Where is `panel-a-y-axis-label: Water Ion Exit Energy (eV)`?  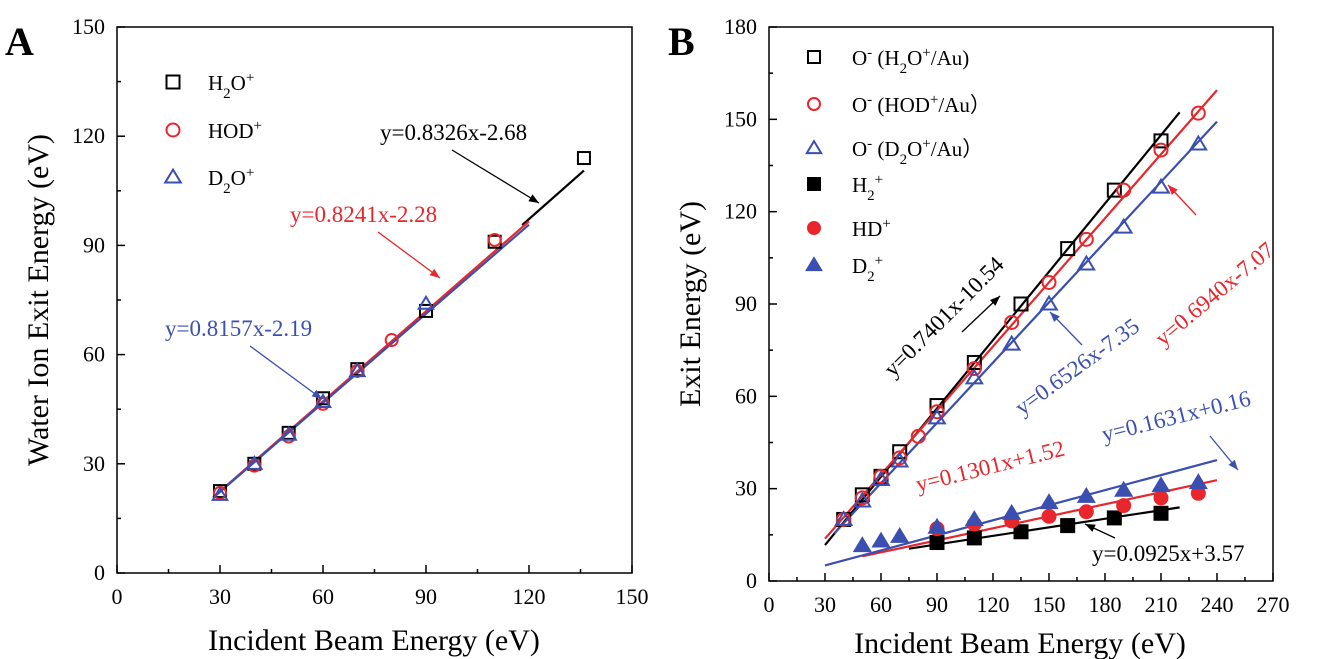
panel-a-y-axis-label: Water Ion Exit Energy (eV) is located at coordinates (38, 300).